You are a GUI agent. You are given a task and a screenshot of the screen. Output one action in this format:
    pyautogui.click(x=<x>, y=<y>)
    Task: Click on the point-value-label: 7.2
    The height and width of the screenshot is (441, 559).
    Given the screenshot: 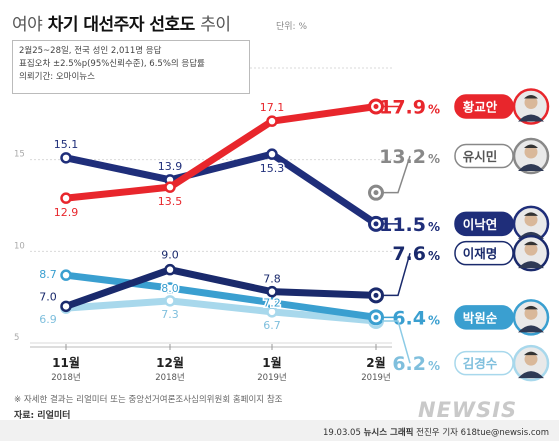 What is the action you would take?
    pyautogui.click(x=272, y=303)
    